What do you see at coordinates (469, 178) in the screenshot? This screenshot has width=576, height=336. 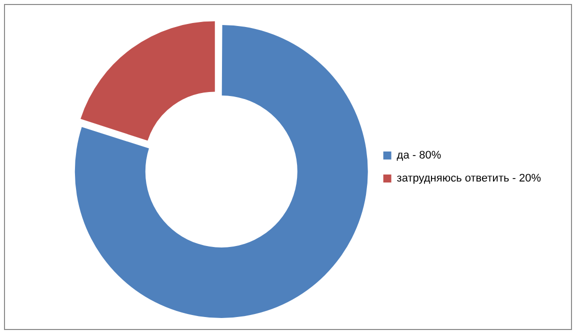 I see `legend-label: затрудняюсь ответить - 20%` at bounding box center [469, 178].